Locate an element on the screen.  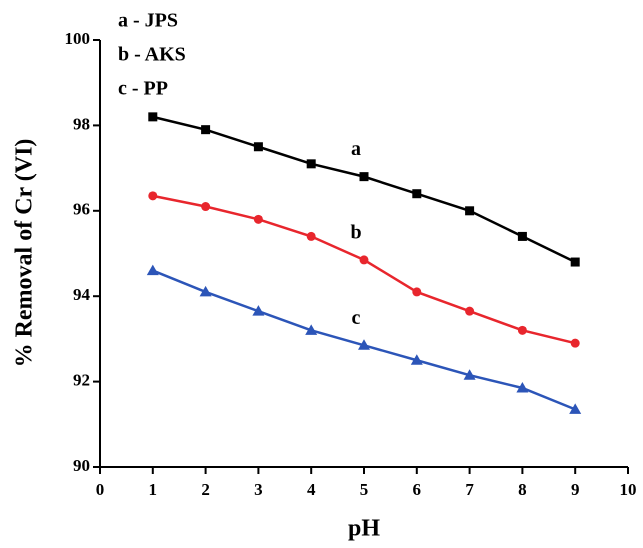
x-axis-title: pH is located at coordinates (364, 529).